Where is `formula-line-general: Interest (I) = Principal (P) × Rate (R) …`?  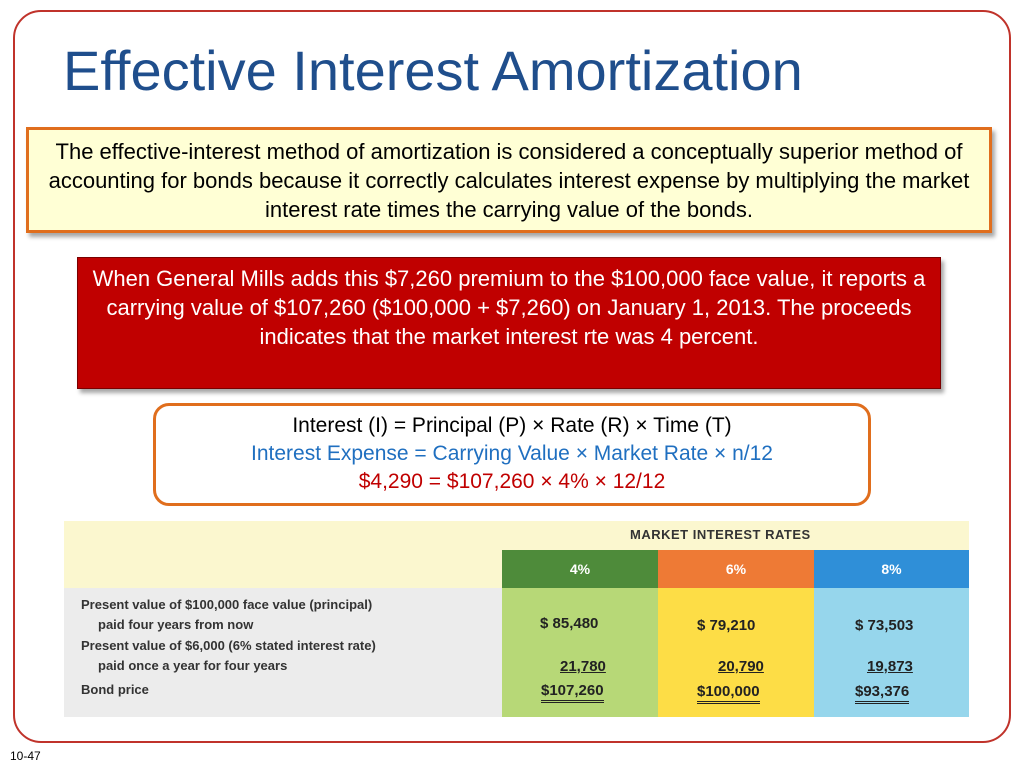
formula-line-general: Interest (I) = Principal (P) × Rate (R) … is located at coordinates (512, 425).